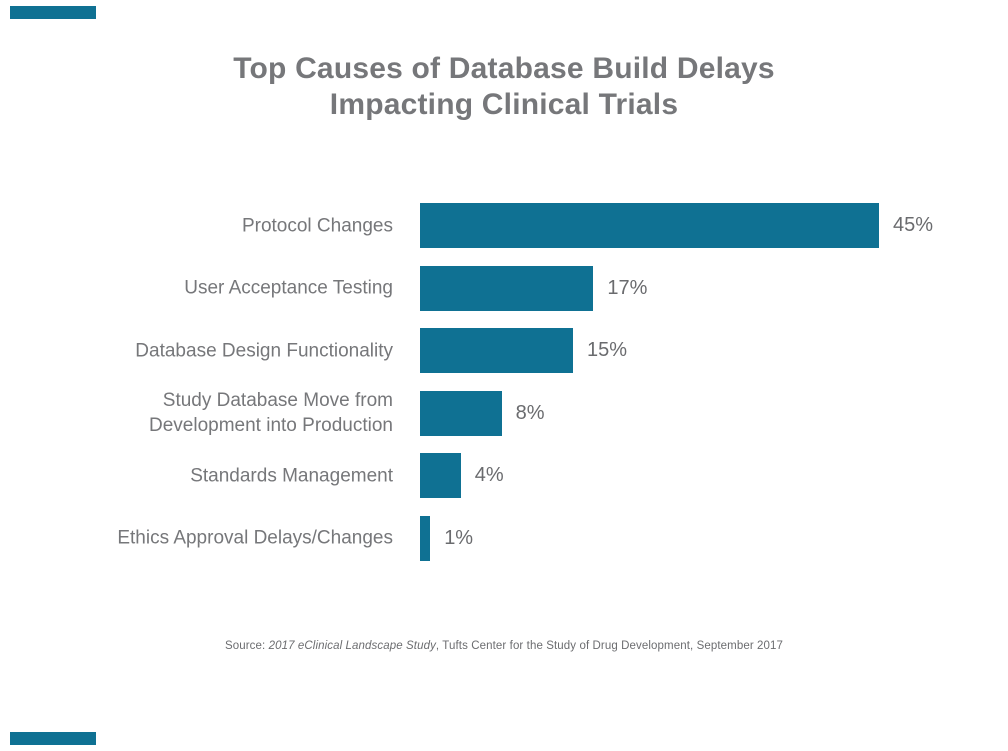  I want to click on bar-value-label: 15%, so click(607, 350).